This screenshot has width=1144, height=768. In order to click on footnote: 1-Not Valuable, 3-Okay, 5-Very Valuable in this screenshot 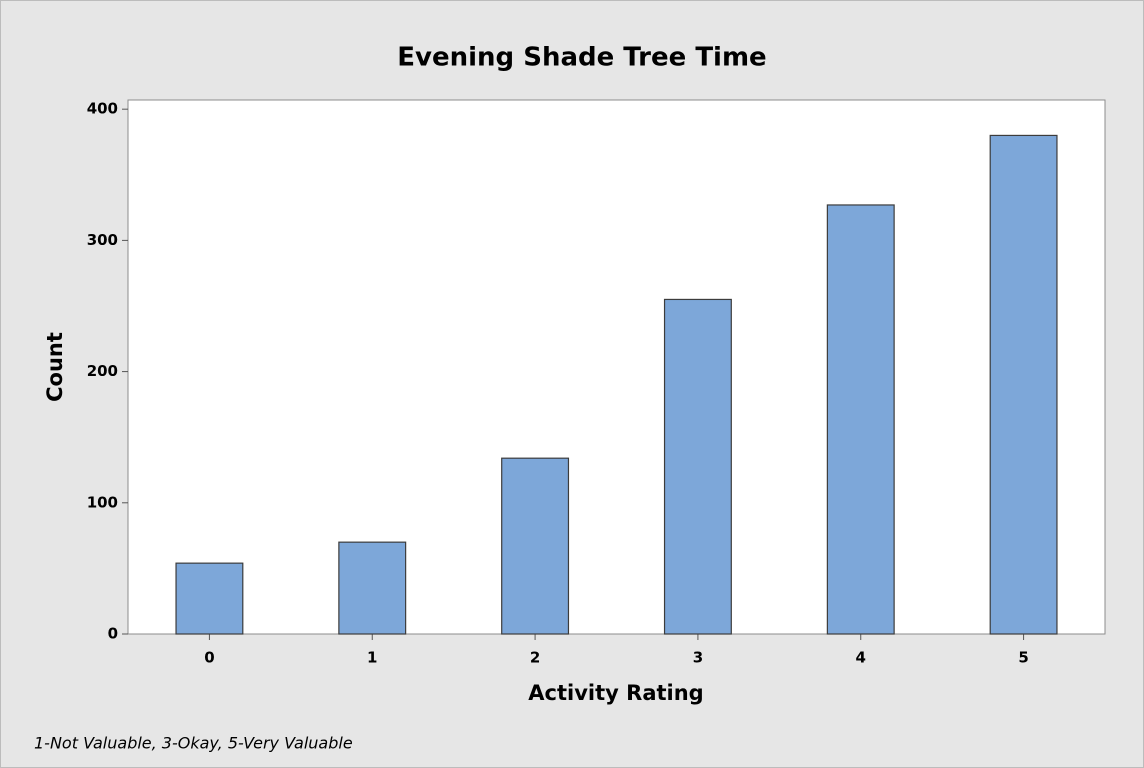, I will do `click(193, 743)`.